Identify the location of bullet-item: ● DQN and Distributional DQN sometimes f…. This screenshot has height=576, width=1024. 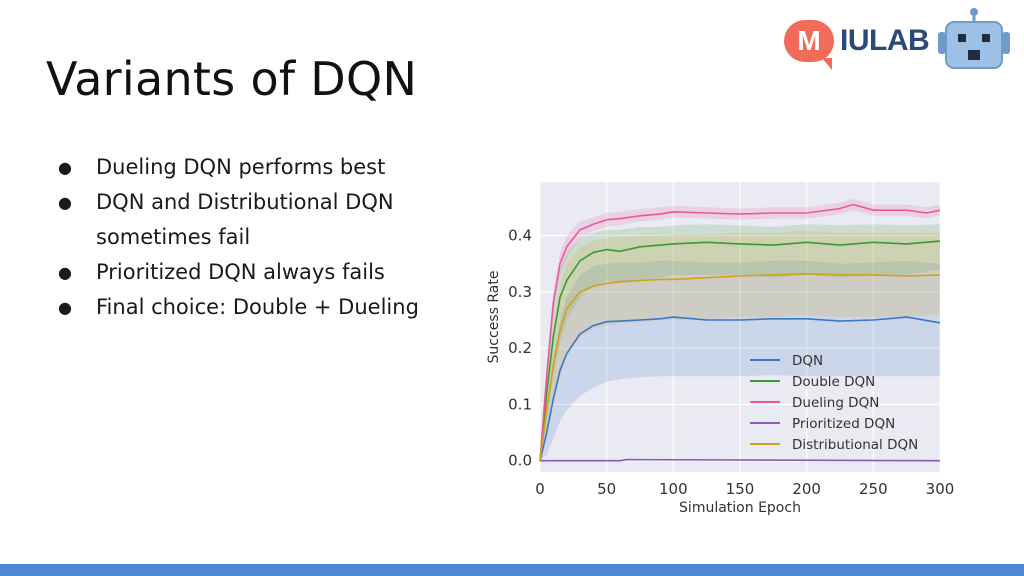
(266, 220).